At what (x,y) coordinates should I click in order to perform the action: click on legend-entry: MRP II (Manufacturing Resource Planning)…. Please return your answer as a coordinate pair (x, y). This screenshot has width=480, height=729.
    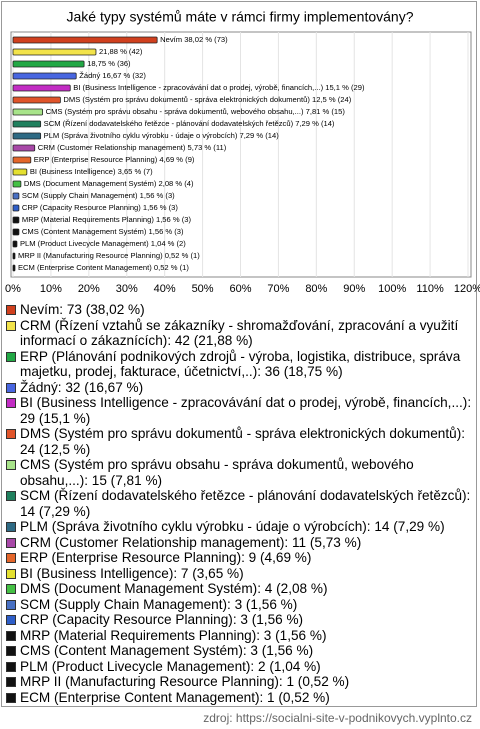
    Looking at the image, I should click on (239, 682).